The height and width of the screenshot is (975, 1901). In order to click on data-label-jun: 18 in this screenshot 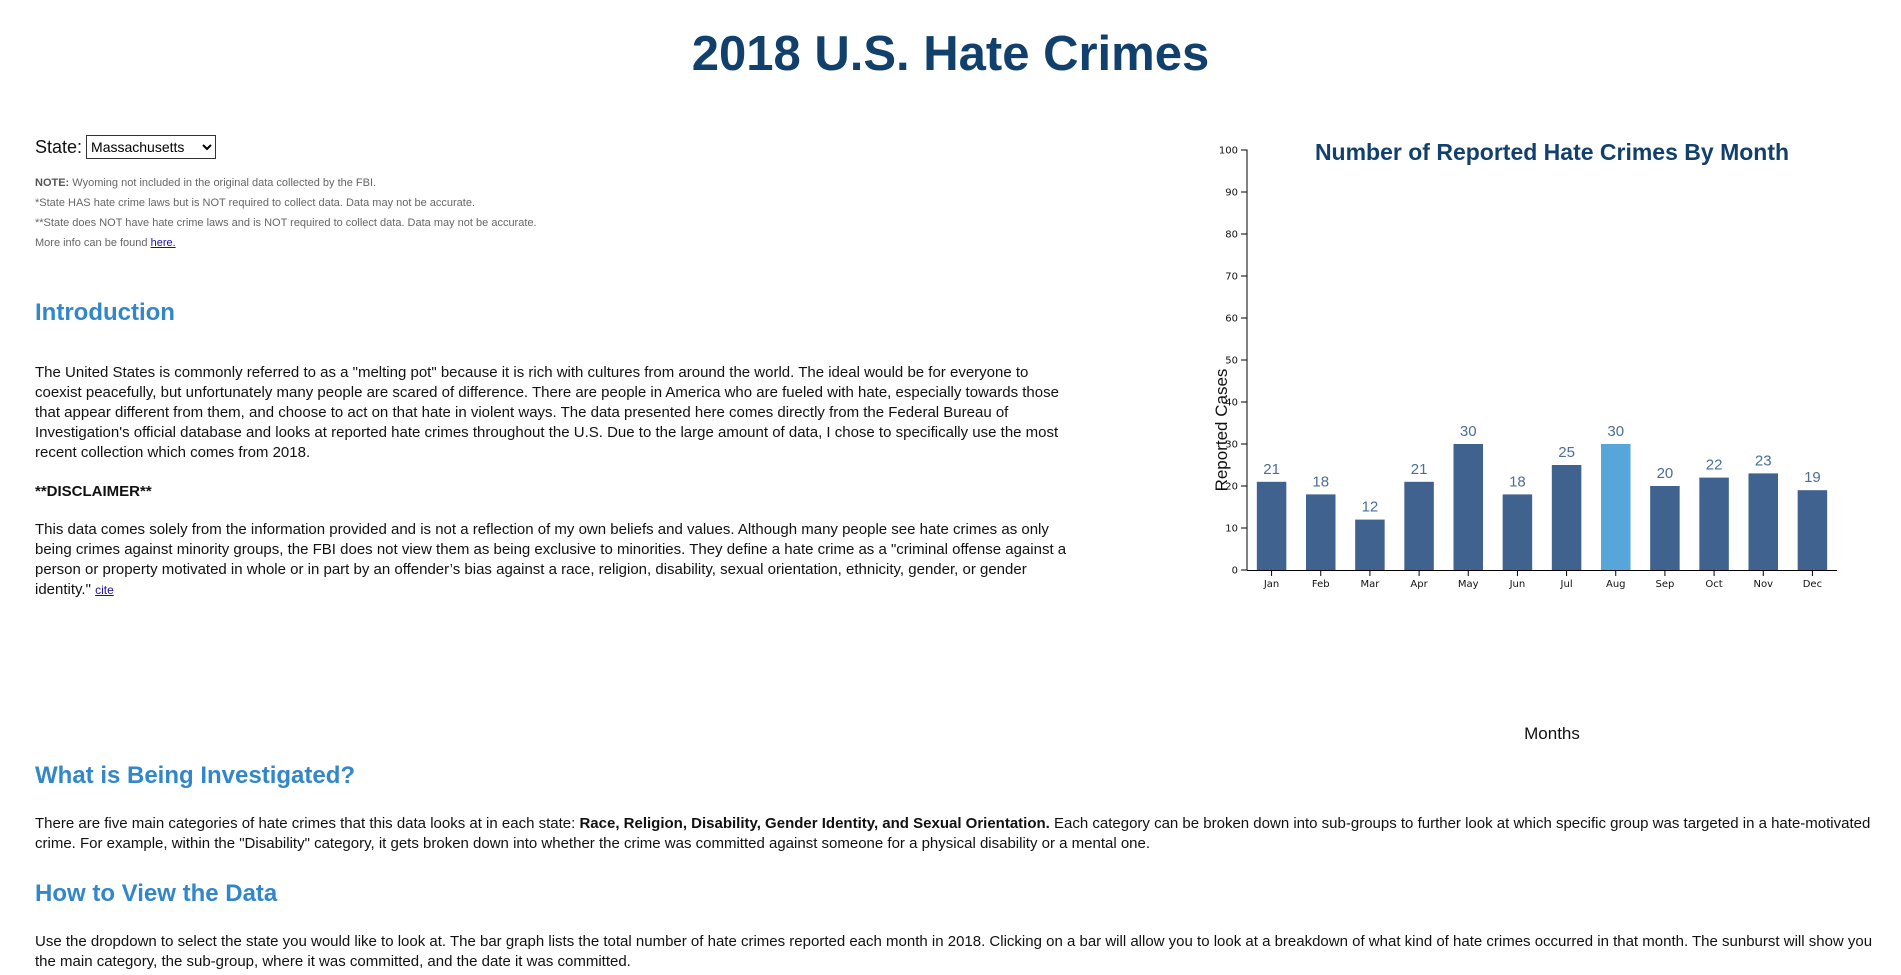, I will do `click(1517, 481)`.